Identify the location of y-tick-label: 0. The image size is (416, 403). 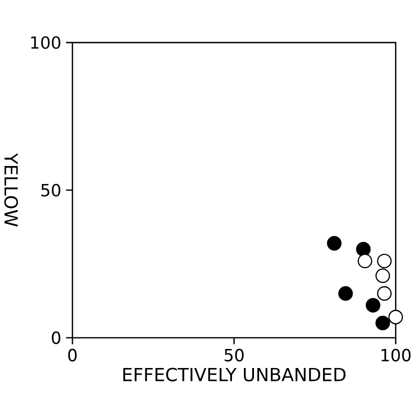
(56, 338).